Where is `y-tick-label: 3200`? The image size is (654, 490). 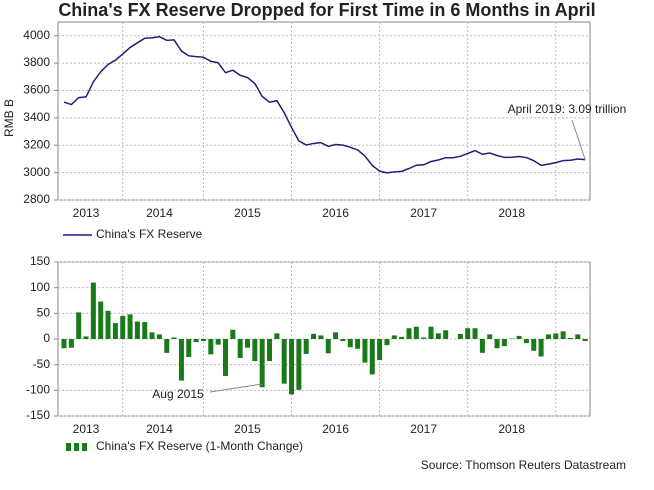
y-tick-label: 3200 is located at coordinates (36, 144).